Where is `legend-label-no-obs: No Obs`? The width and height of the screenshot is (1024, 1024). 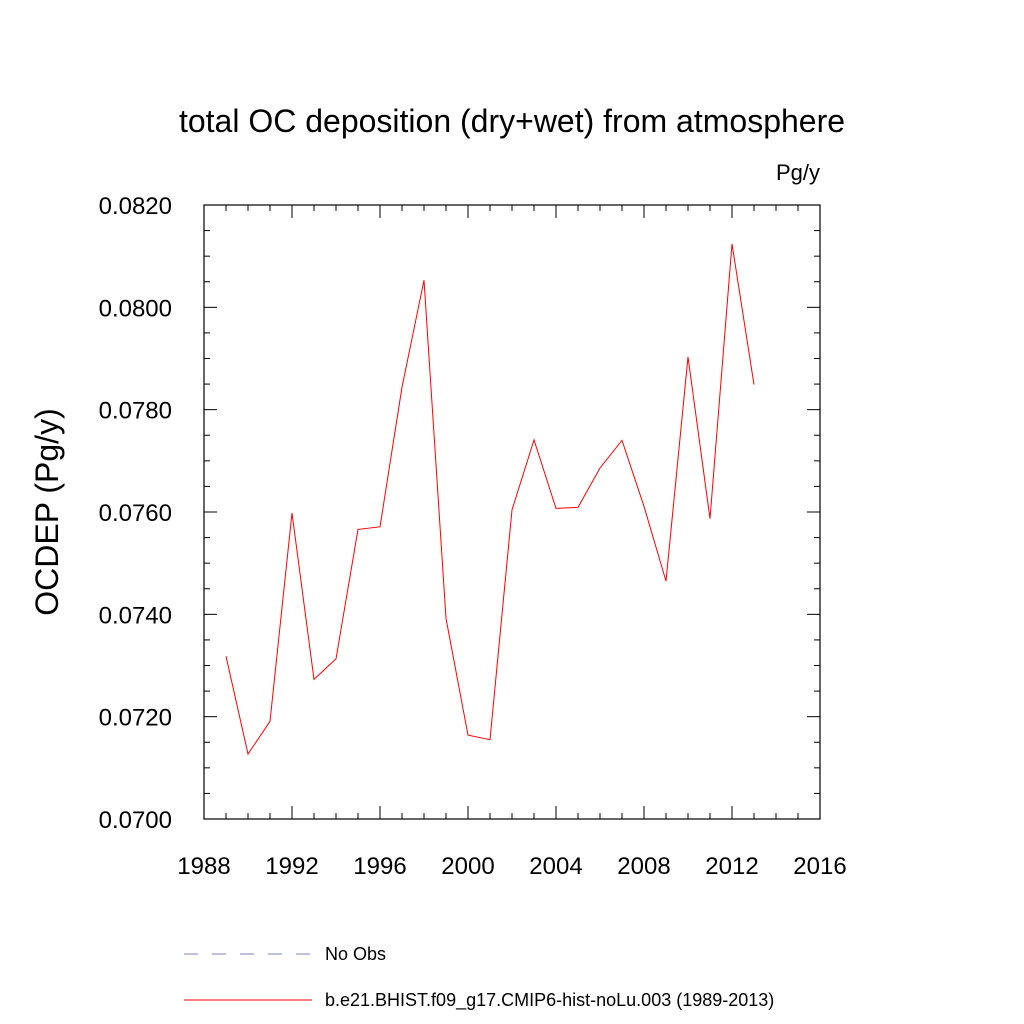 legend-label-no-obs: No Obs is located at coordinates (355, 954).